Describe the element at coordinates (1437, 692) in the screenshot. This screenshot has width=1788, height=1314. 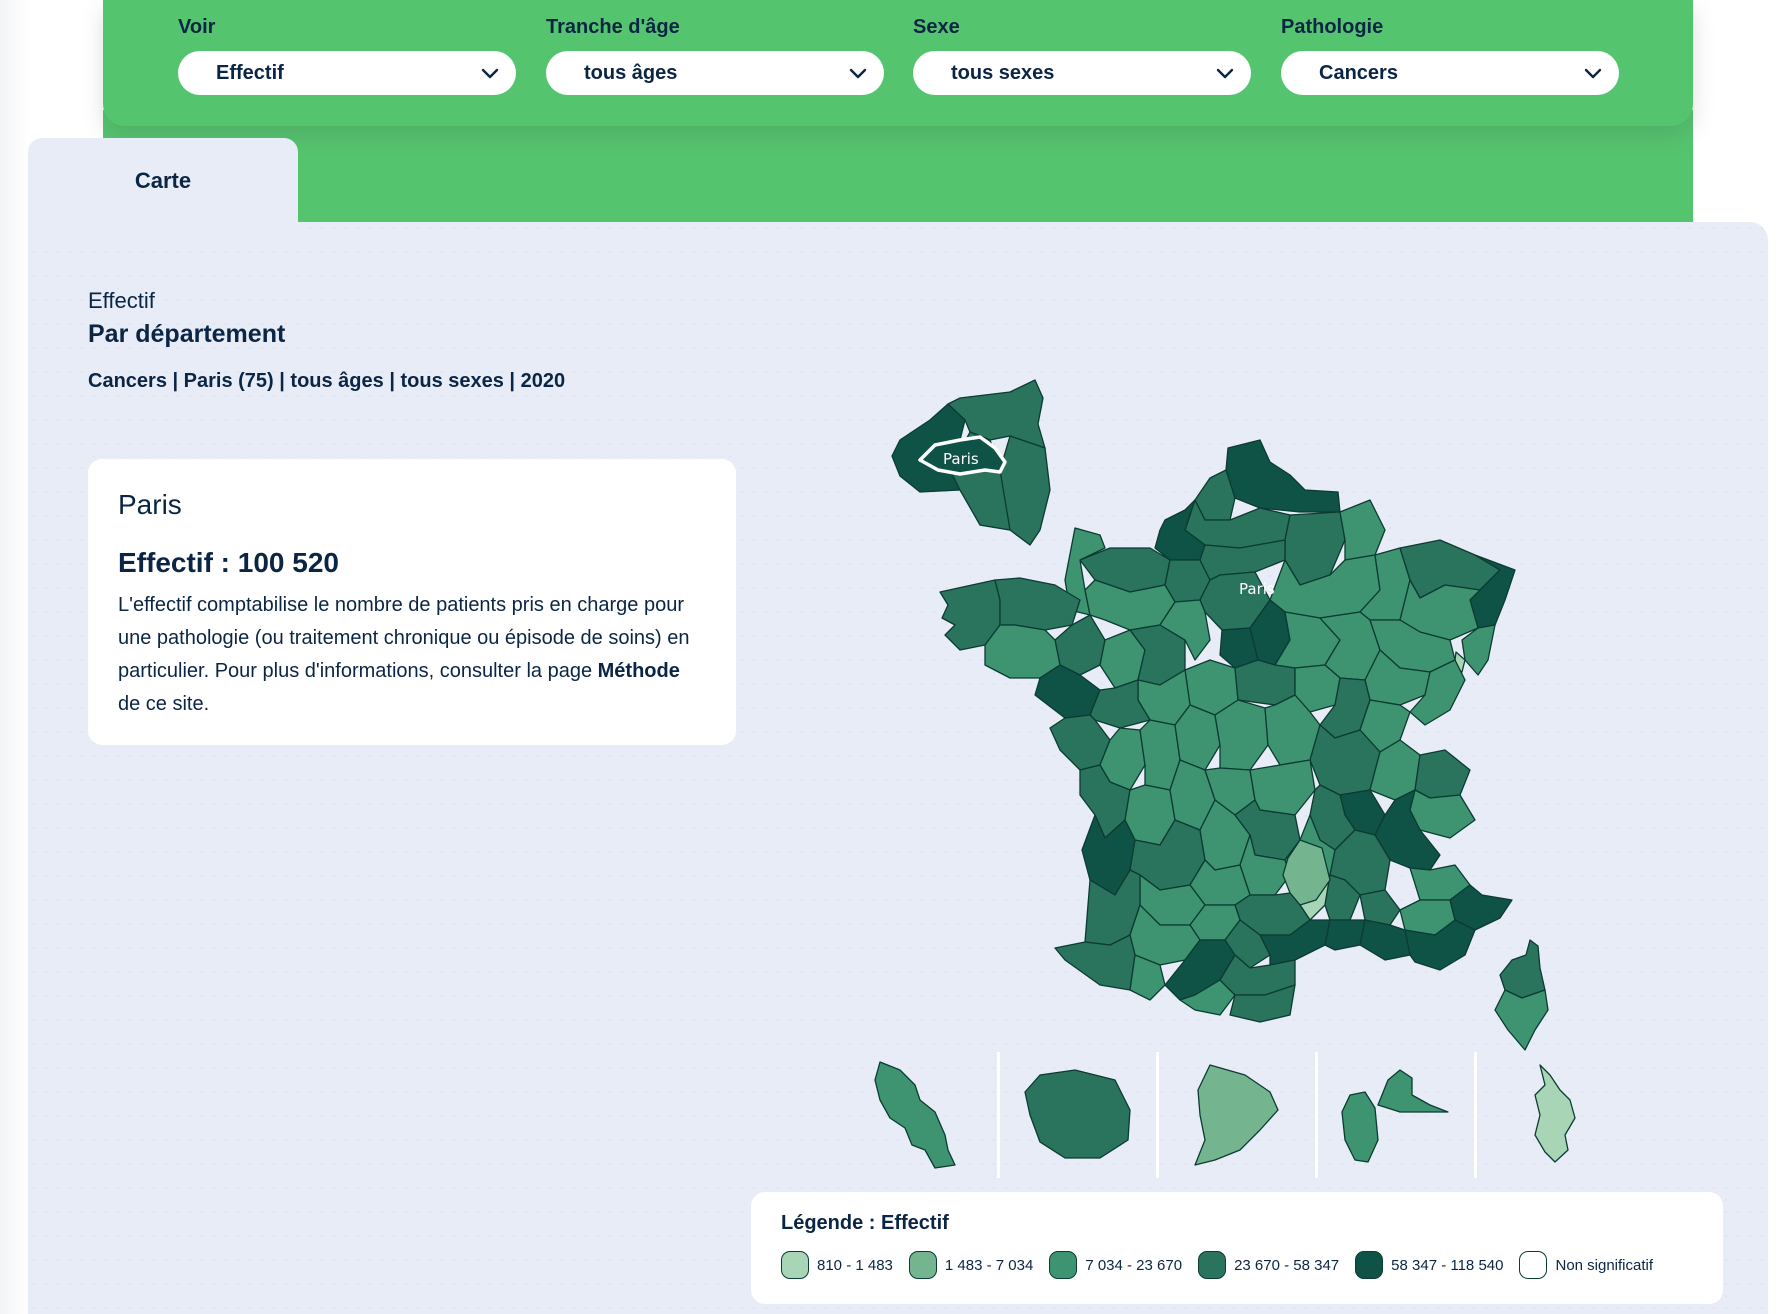
I see `dept-doubs` at that location.